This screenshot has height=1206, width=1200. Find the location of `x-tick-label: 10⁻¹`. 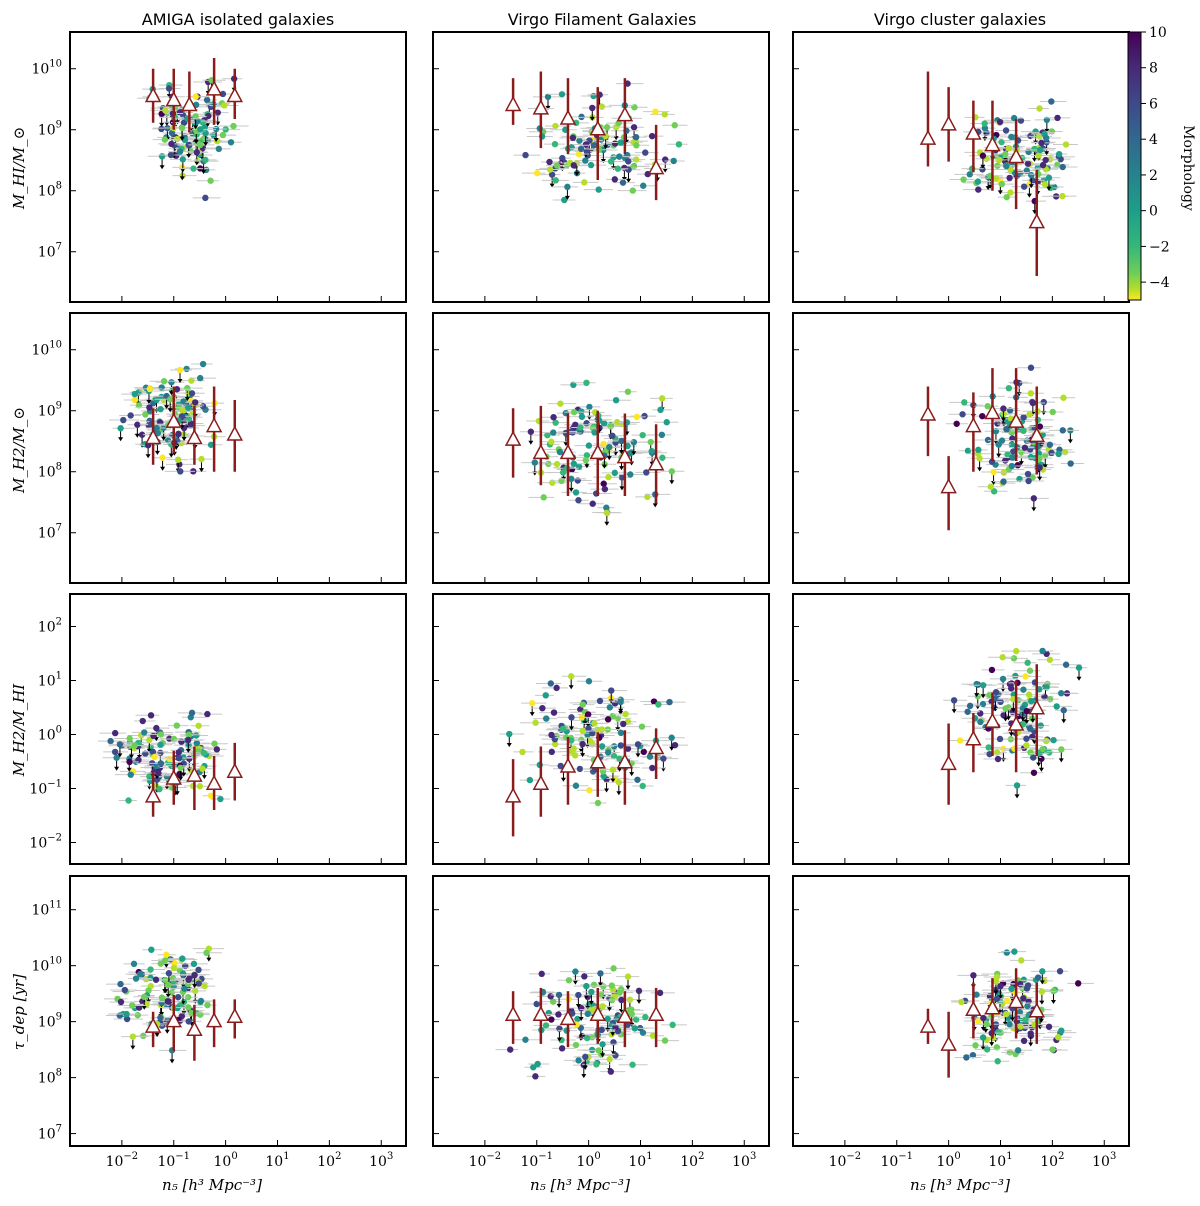

x-tick-label: 10⁻¹ is located at coordinates (173, 1160).